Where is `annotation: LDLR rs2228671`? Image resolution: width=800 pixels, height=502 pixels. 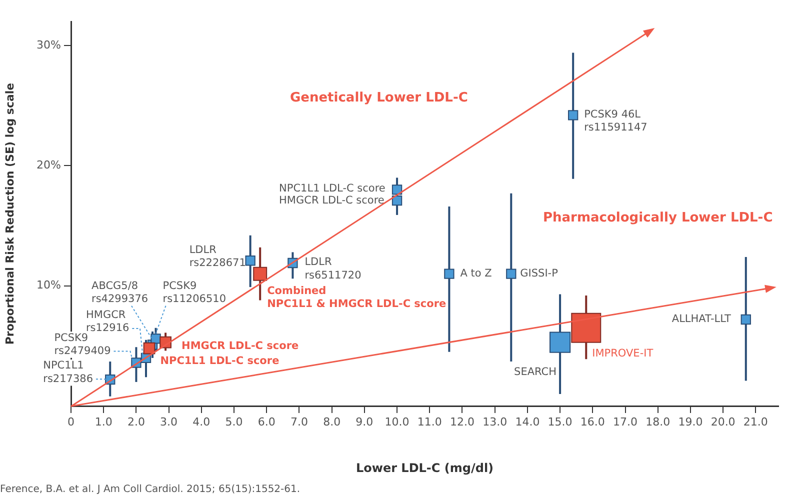
annotation: LDLR rs2228671 is located at coordinates (217, 256).